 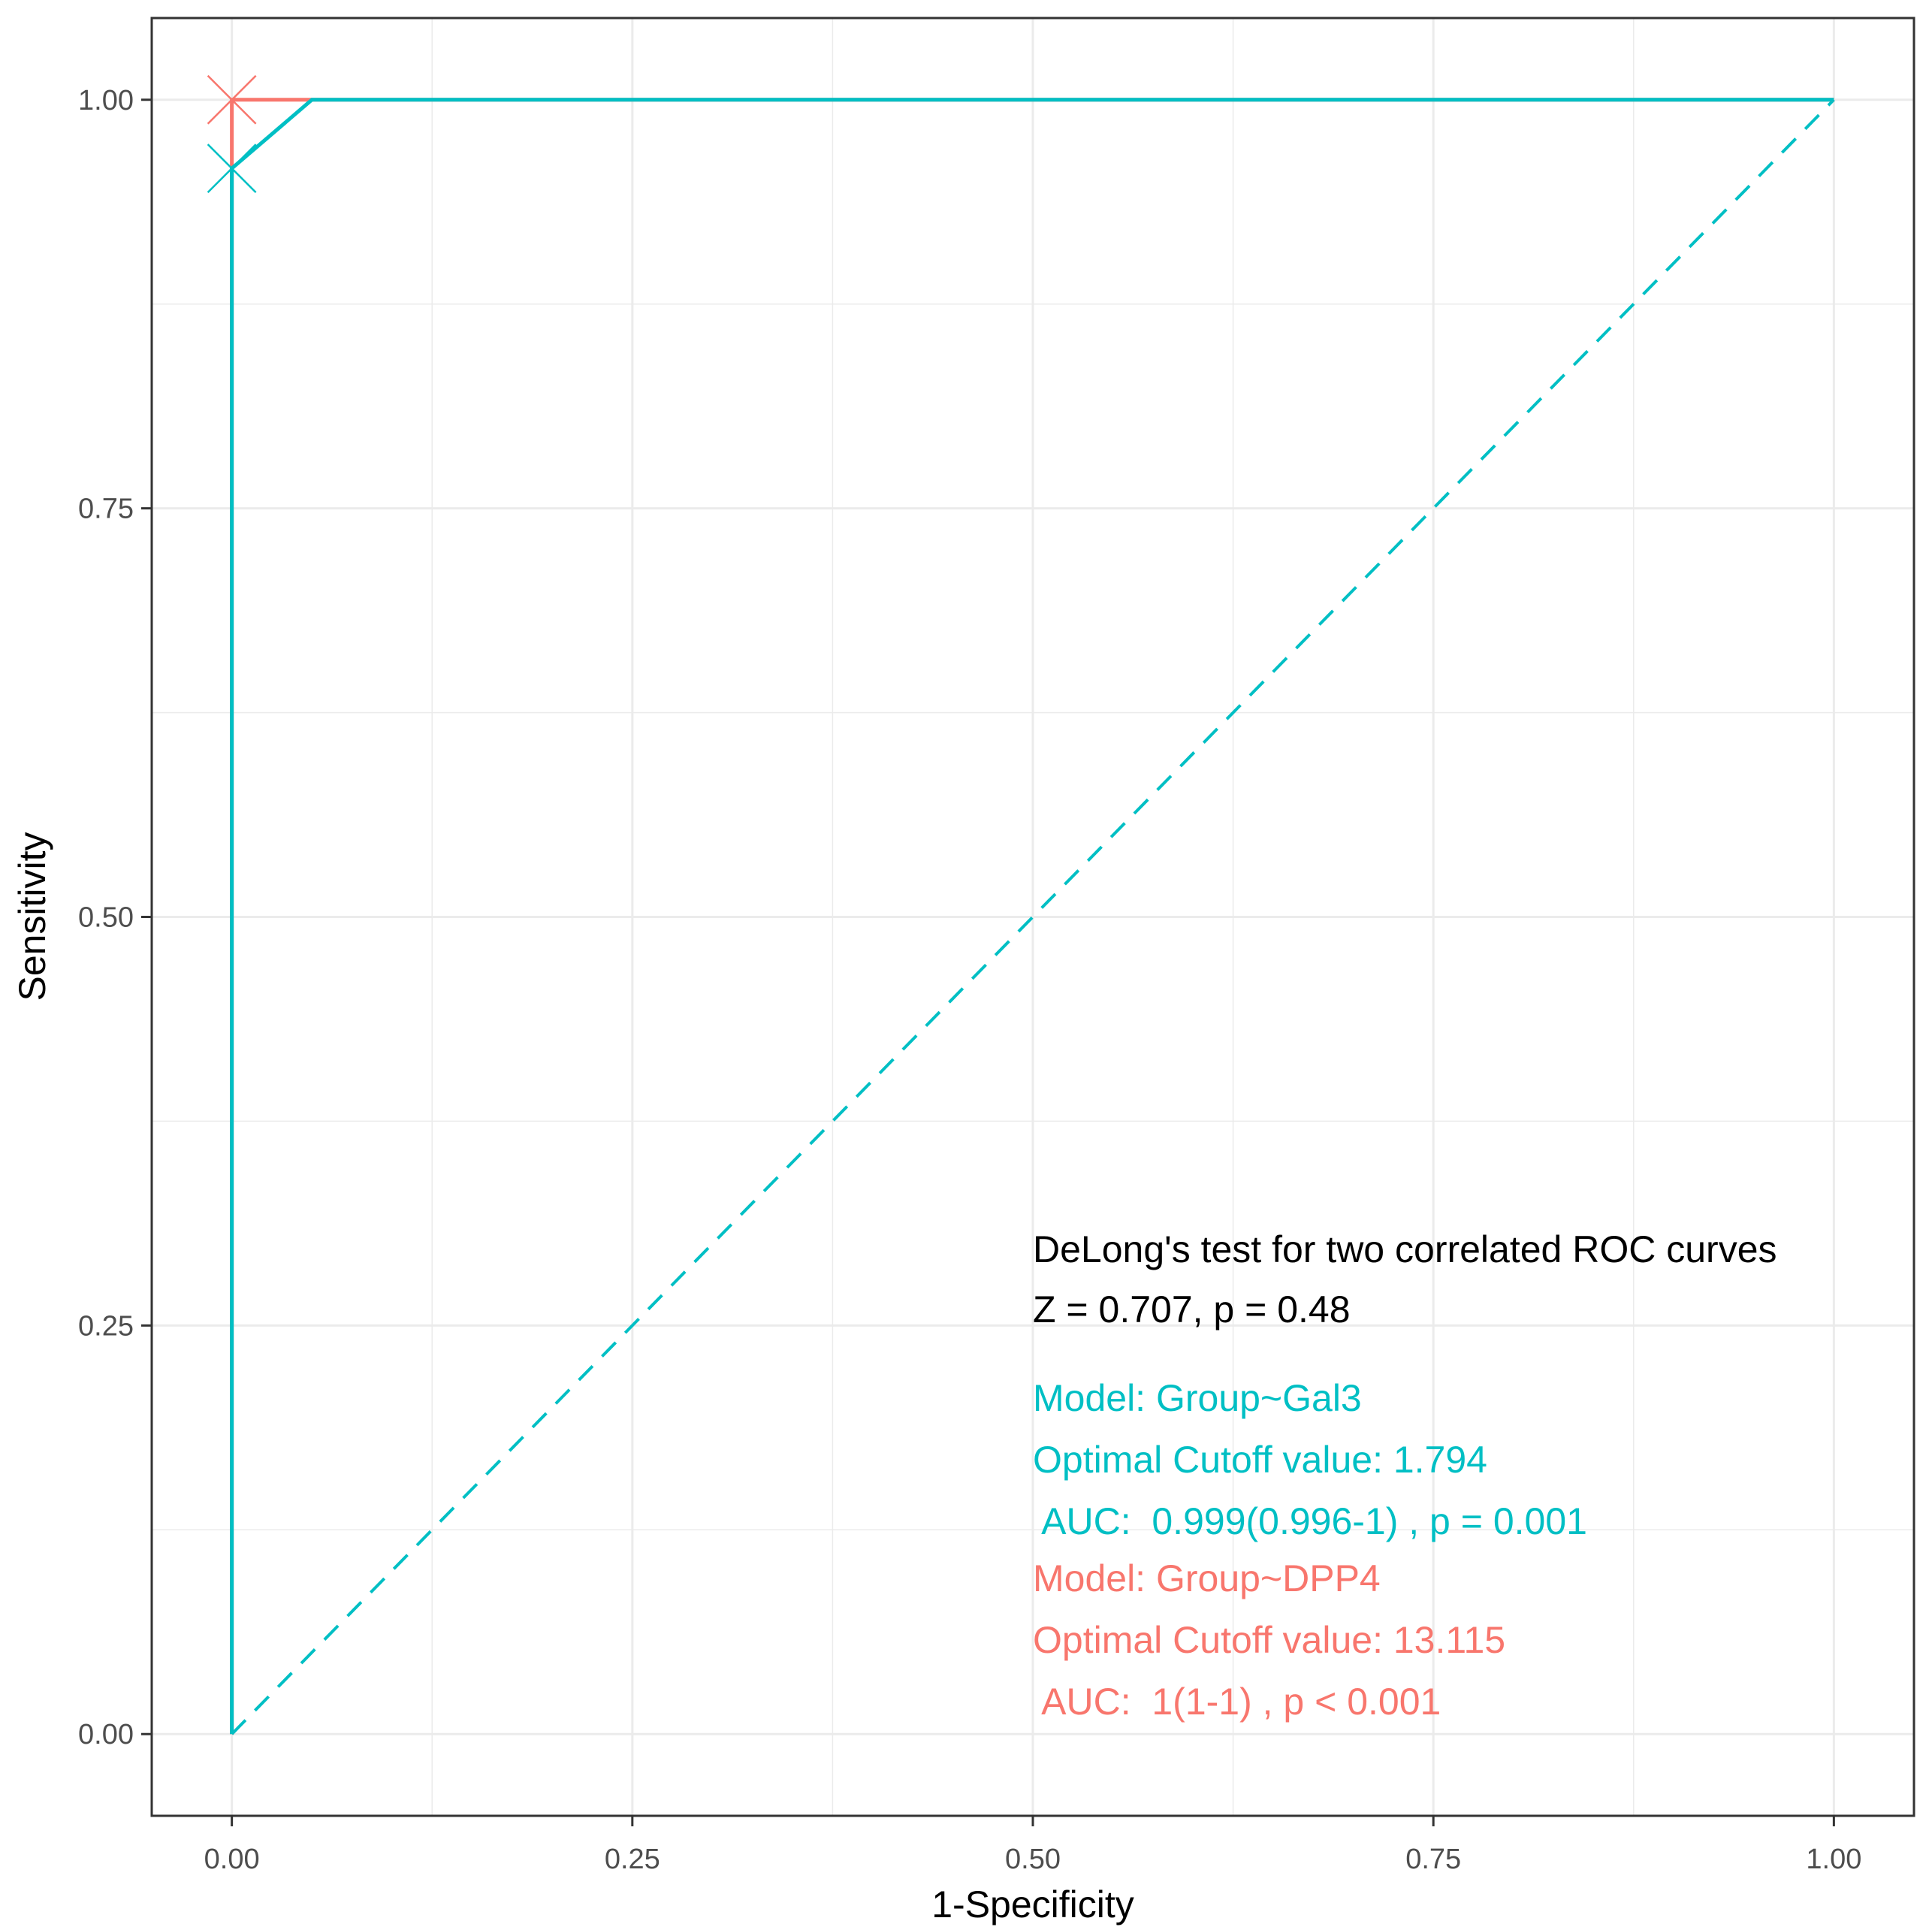 What do you see at coordinates (1033, 1859) in the screenshot?
I see `x-tick-label: 0.50` at bounding box center [1033, 1859].